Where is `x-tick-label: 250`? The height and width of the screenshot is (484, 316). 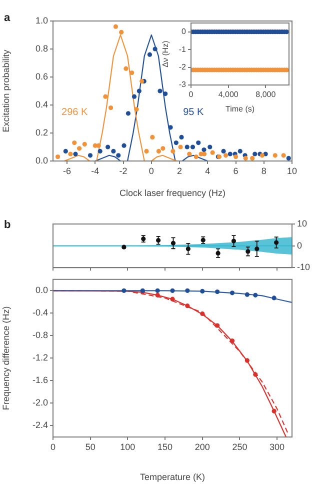
x-tick-label: 250 is located at coordinates (240, 447).